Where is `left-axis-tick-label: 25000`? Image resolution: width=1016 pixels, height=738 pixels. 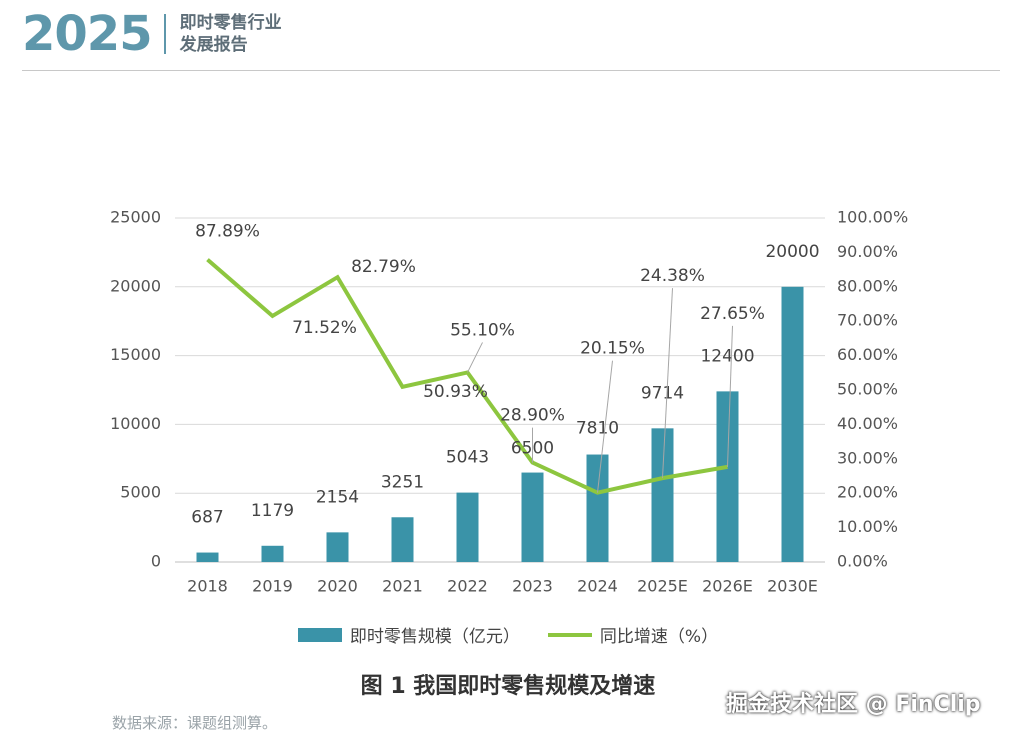 left-axis-tick-label: 25000 is located at coordinates (135, 217).